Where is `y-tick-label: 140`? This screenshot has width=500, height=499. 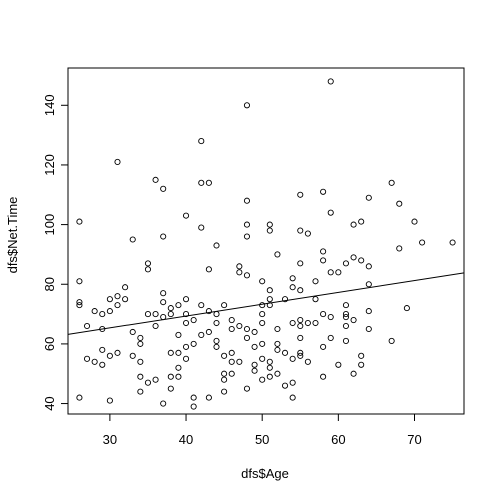
y-tick-label: 140 is located at coordinates (49, 105).